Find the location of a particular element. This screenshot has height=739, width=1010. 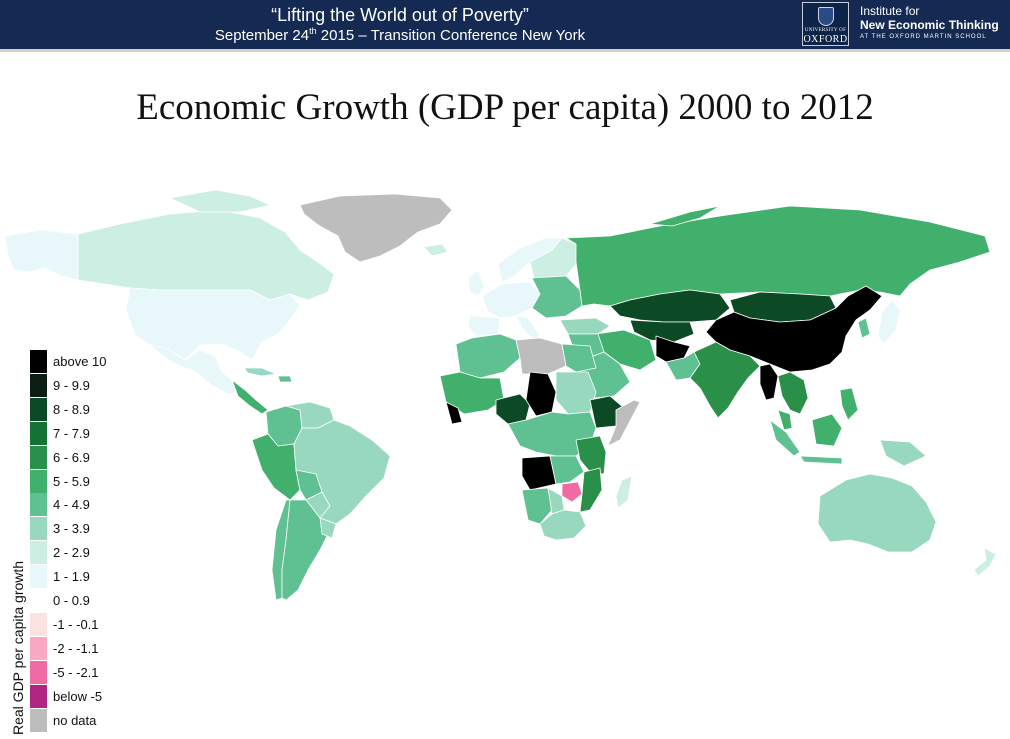

legend-item: 0 - 0.9 is located at coordinates (95, 600).